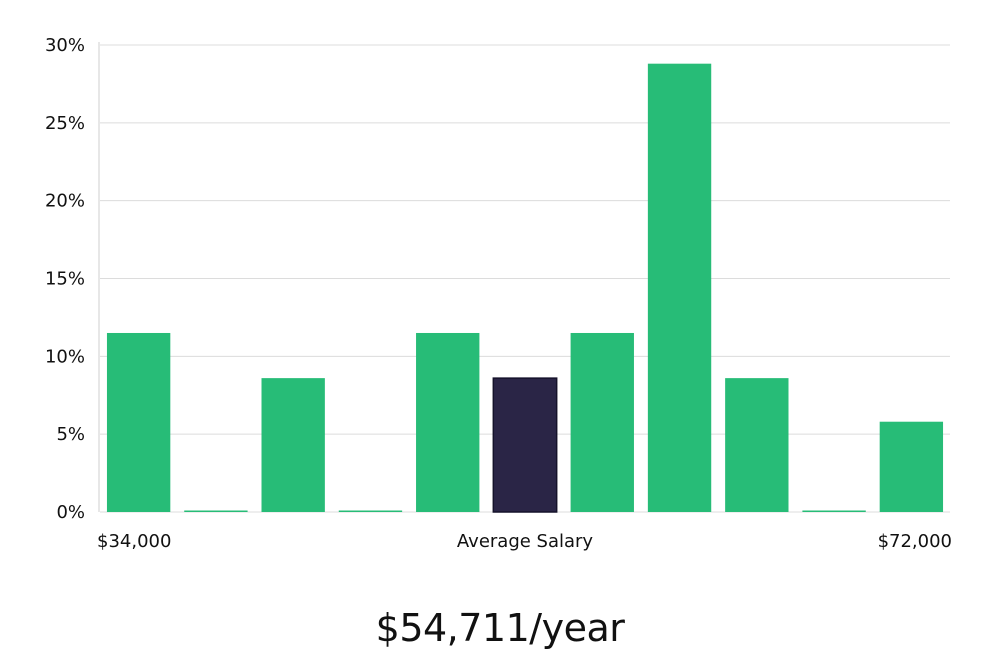 This screenshot has height=660, width=1000. What do you see at coordinates (500, 628) in the screenshot?
I see `average-salary: $54,711/year` at bounding box center [500, 628].